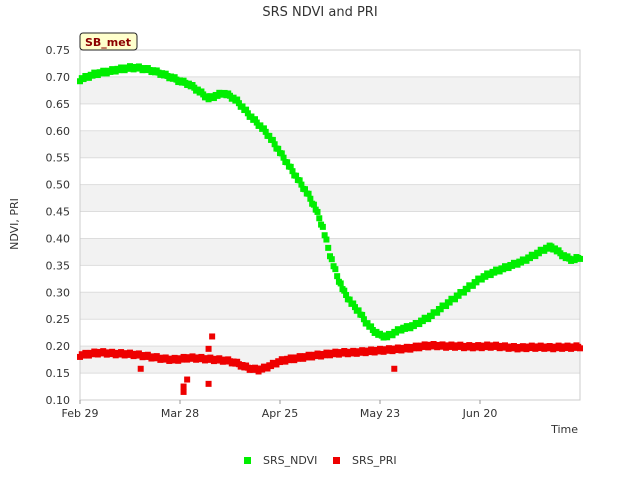  I want to click on y-tick-label: 0.60, so click(58, 131).